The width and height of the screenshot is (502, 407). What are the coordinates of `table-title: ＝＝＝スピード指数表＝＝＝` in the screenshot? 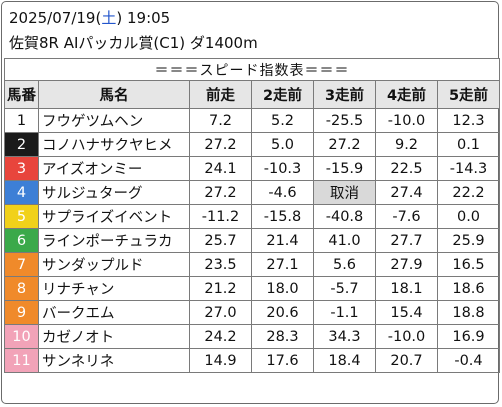 It's located at (252, 69).